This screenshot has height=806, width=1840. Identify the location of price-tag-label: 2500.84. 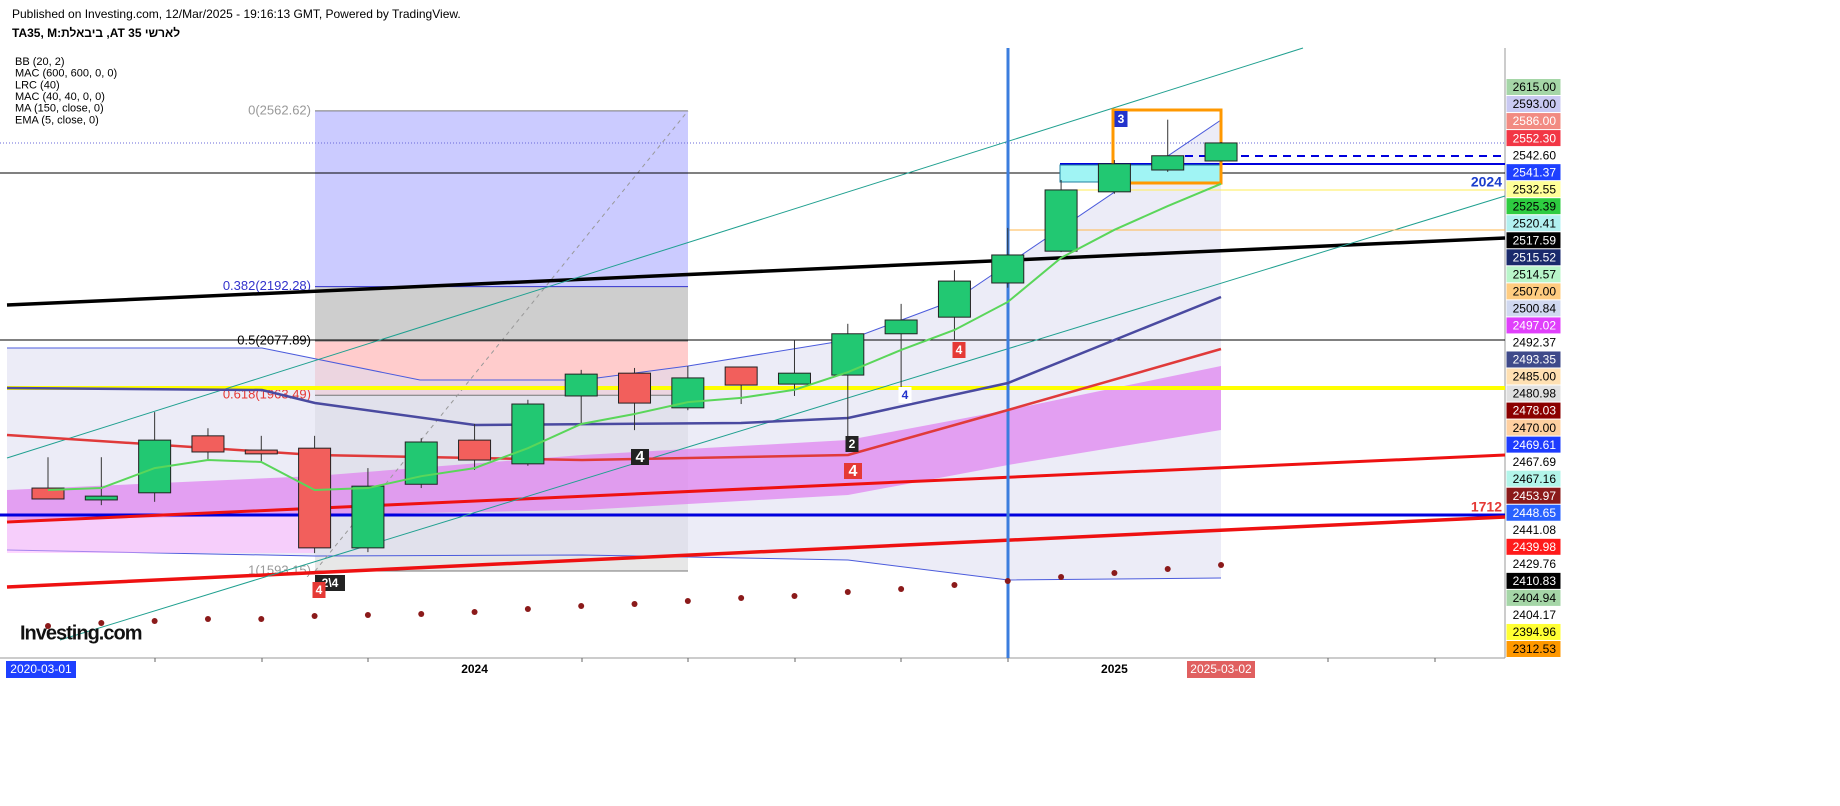
(1535, 309).